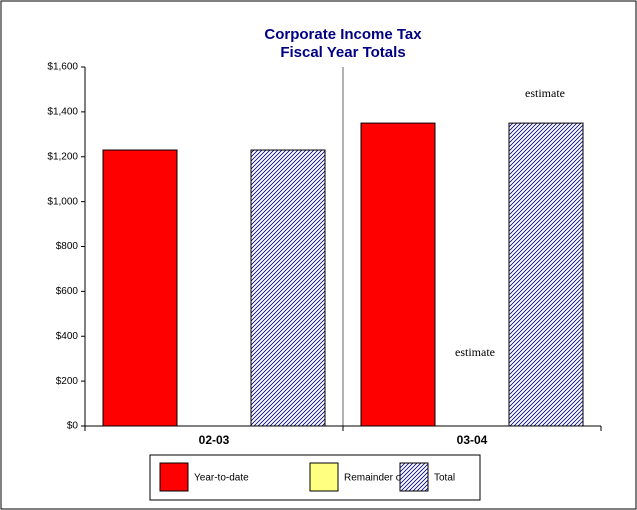 This screenshot has width=637, height=510. What do you see at coordinates (67, 291) in the screenshot?
I see `y-tick-label: $600` at bounding box center [67, 291].